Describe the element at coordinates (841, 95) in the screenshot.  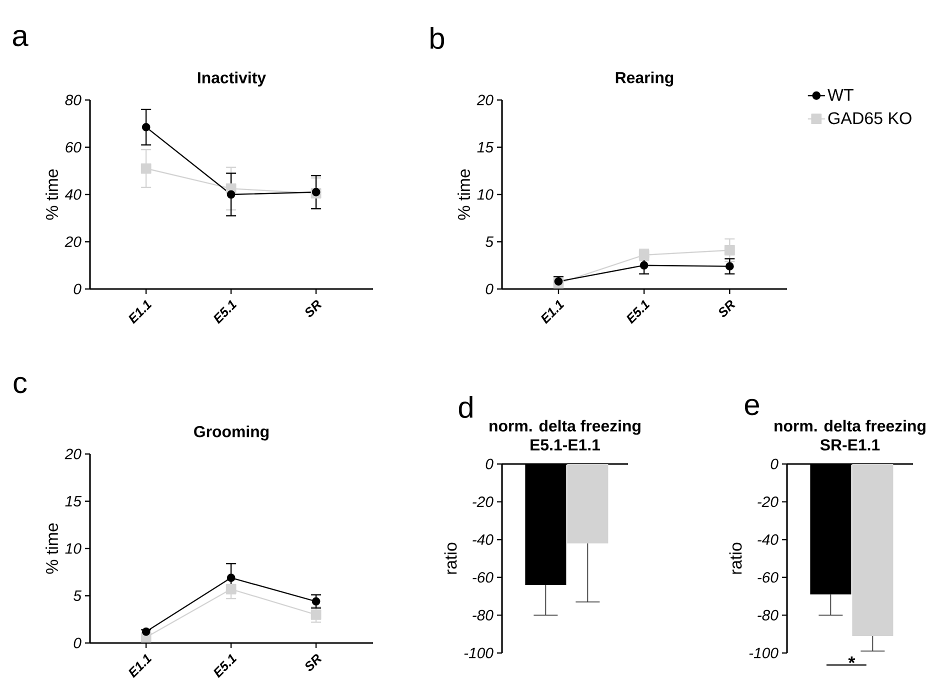
I see `legend-label: WT` at that location.